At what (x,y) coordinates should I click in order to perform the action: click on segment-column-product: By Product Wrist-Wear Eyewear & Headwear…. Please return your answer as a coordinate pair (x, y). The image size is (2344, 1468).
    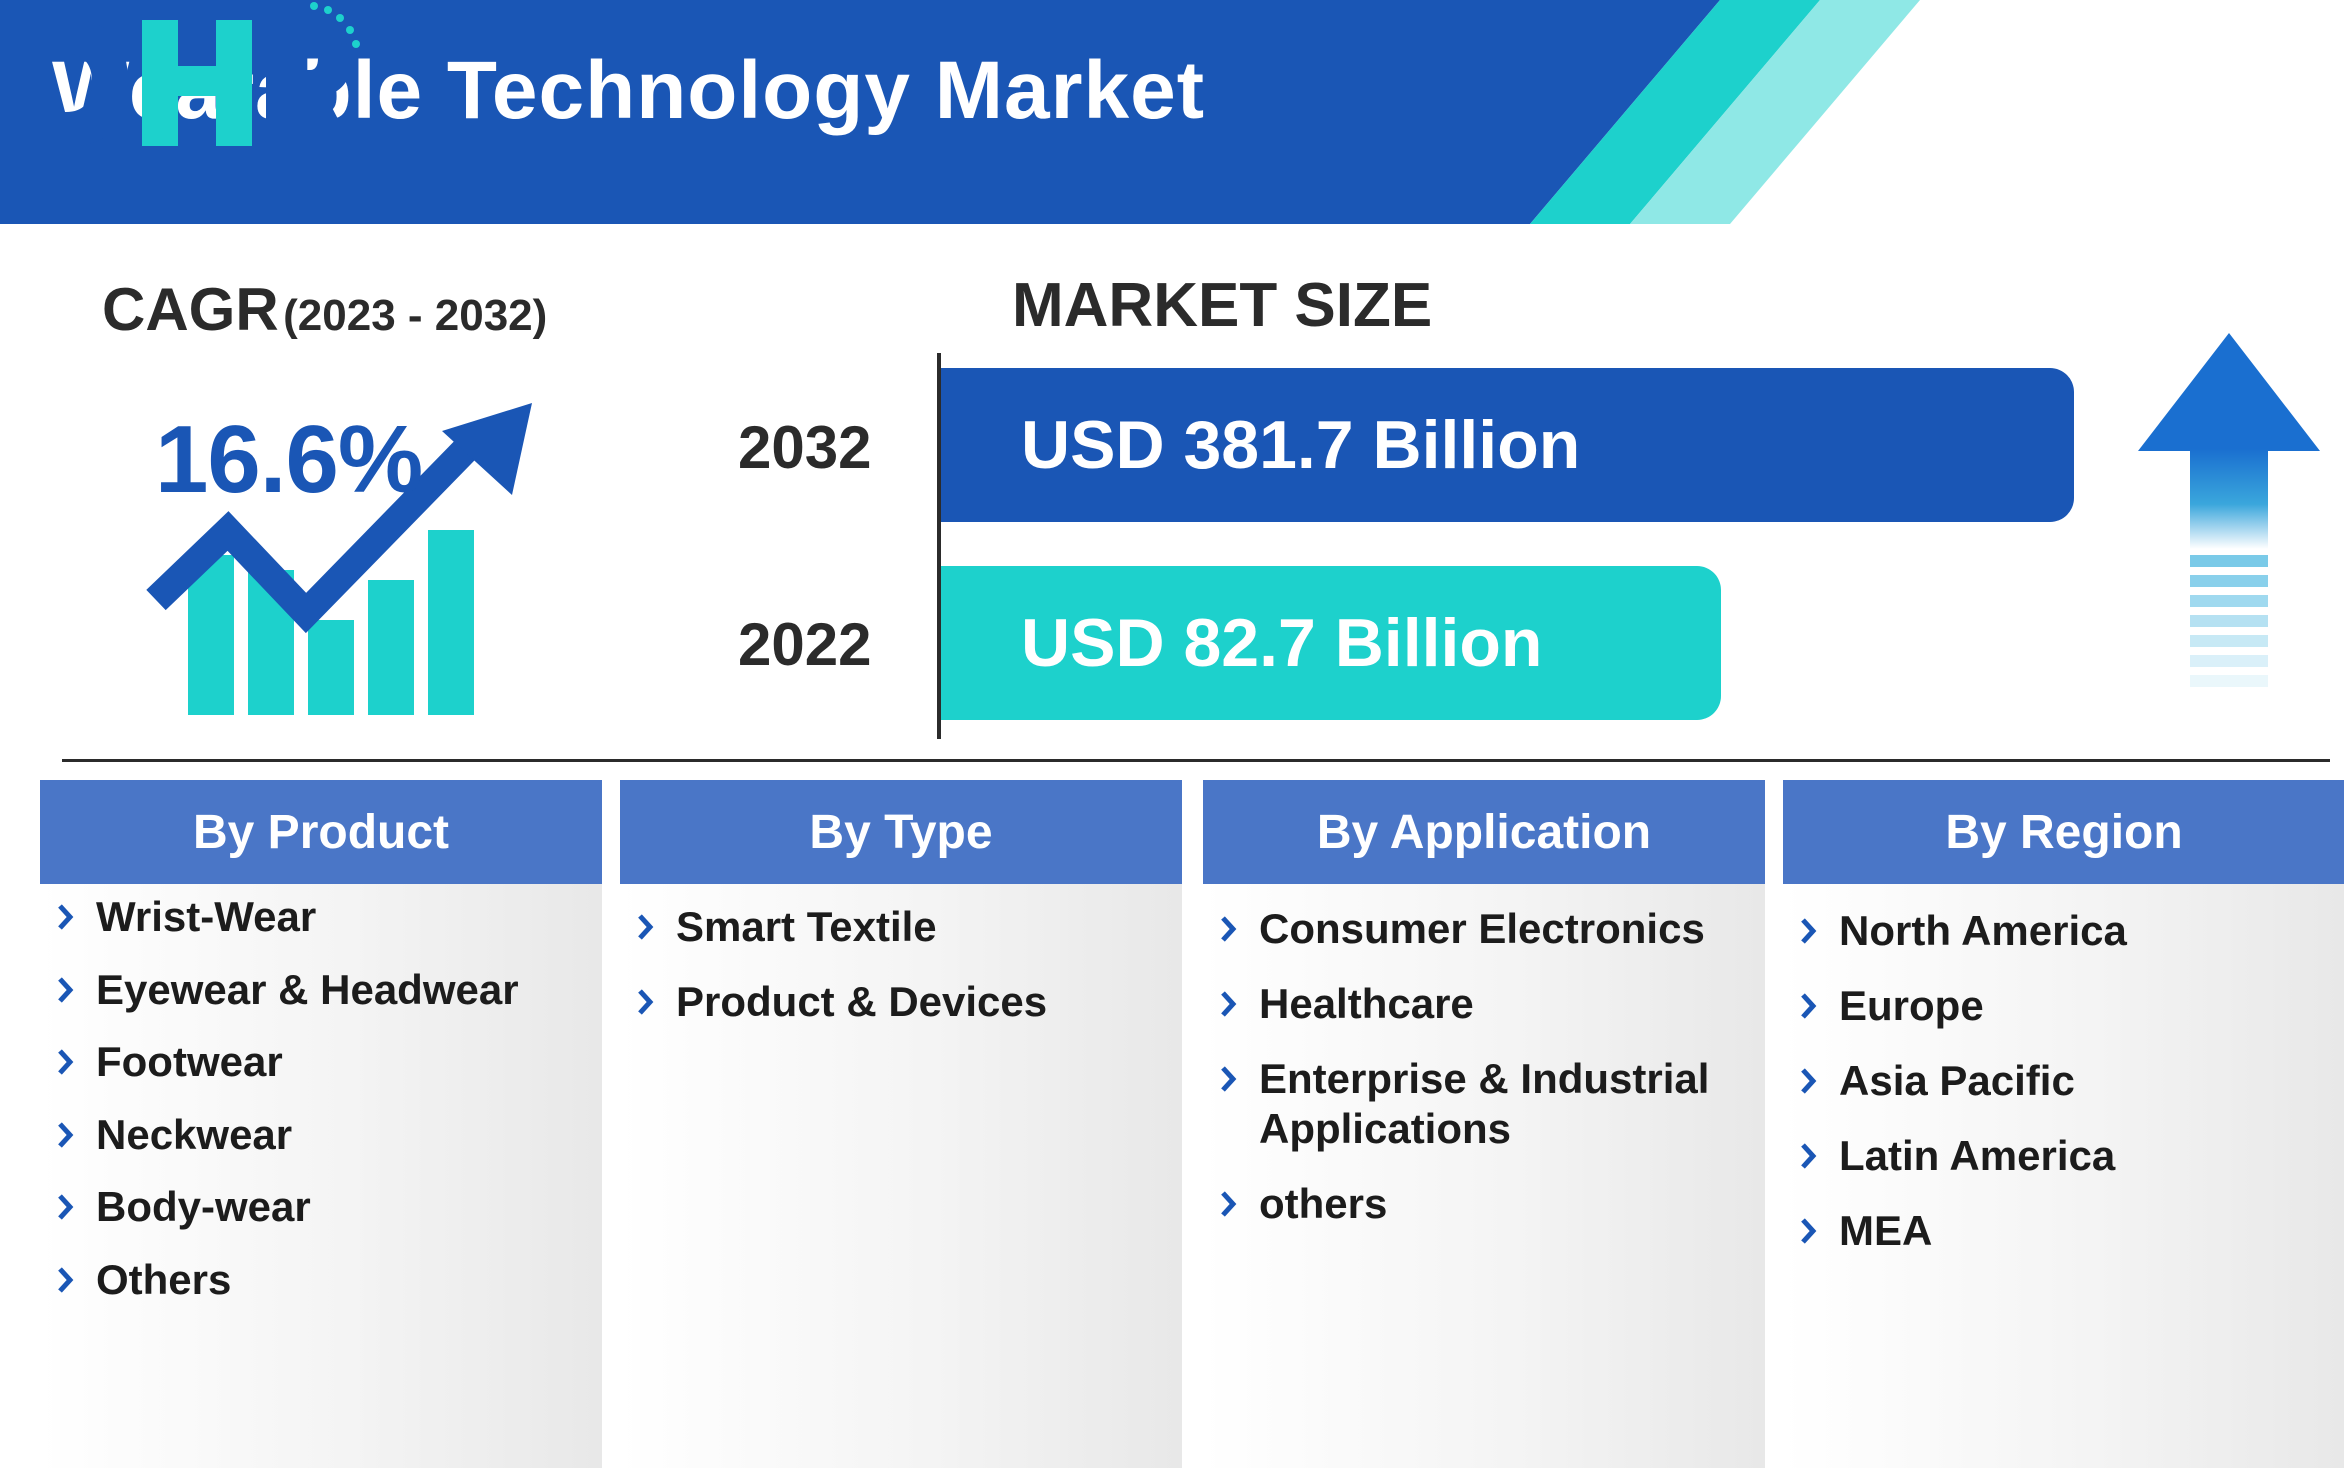
    Looking at the image, I should click on (321, 1124).